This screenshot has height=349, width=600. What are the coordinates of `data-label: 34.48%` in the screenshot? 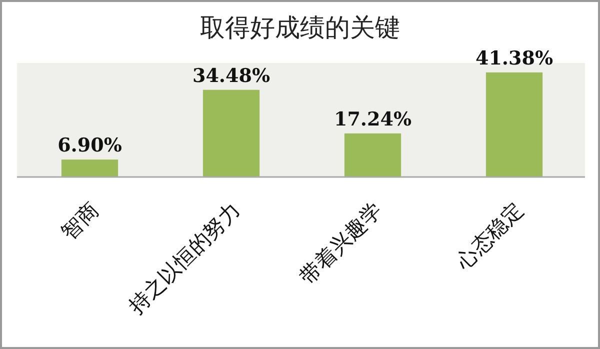 It's located at (231, 75).